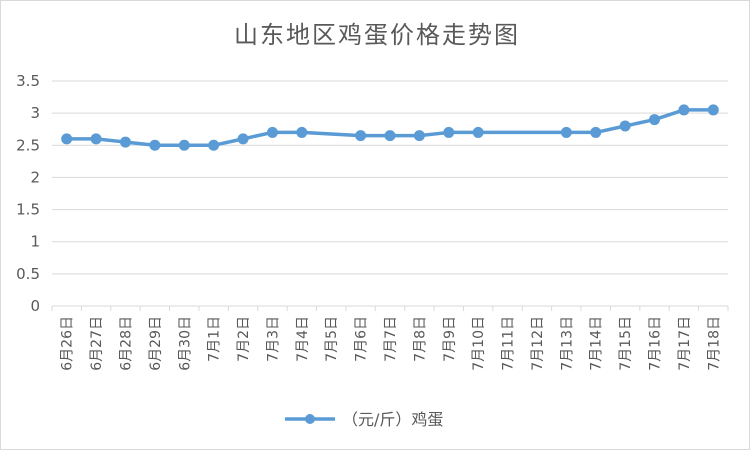 The image size is (752, 452). Describe the element at coordinates (450, 339) in the screenshot. I see `x-tick-label: 7月9日` at that location.